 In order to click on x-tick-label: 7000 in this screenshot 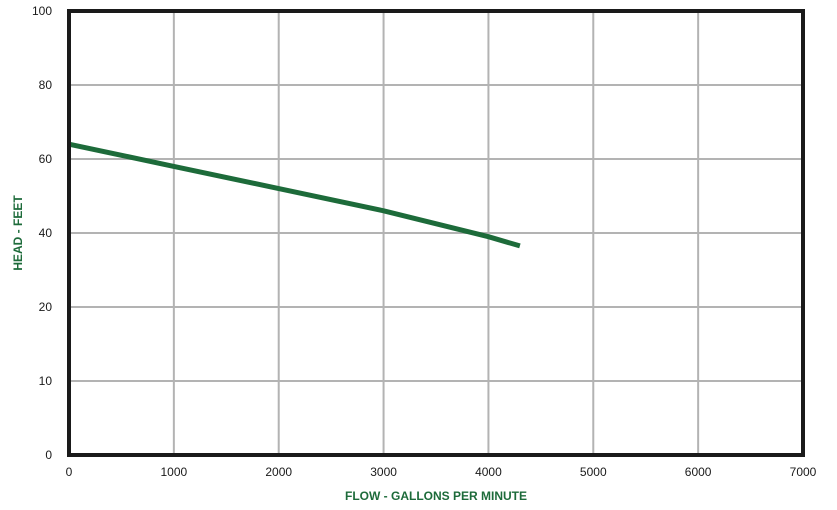, I will do `click(803, 472)`.